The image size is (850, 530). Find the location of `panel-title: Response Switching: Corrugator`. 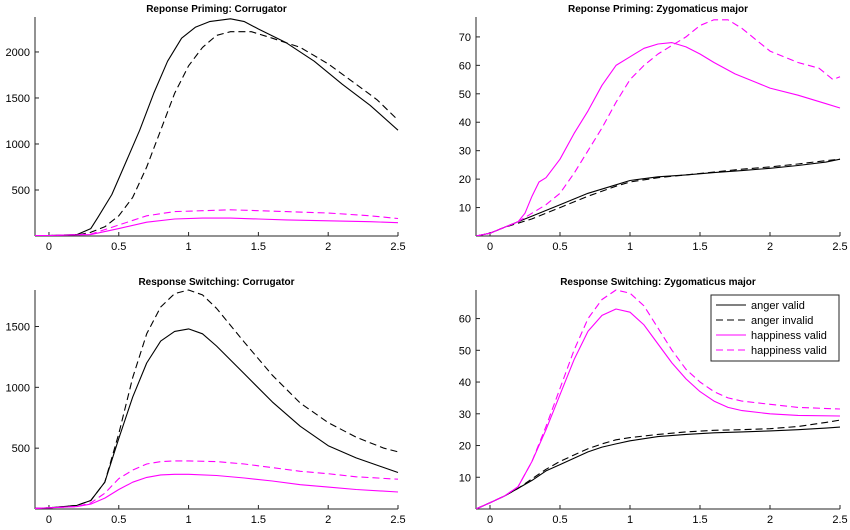

panel-title: Response Switching: Corrugator is located at coordinates (216, 282).